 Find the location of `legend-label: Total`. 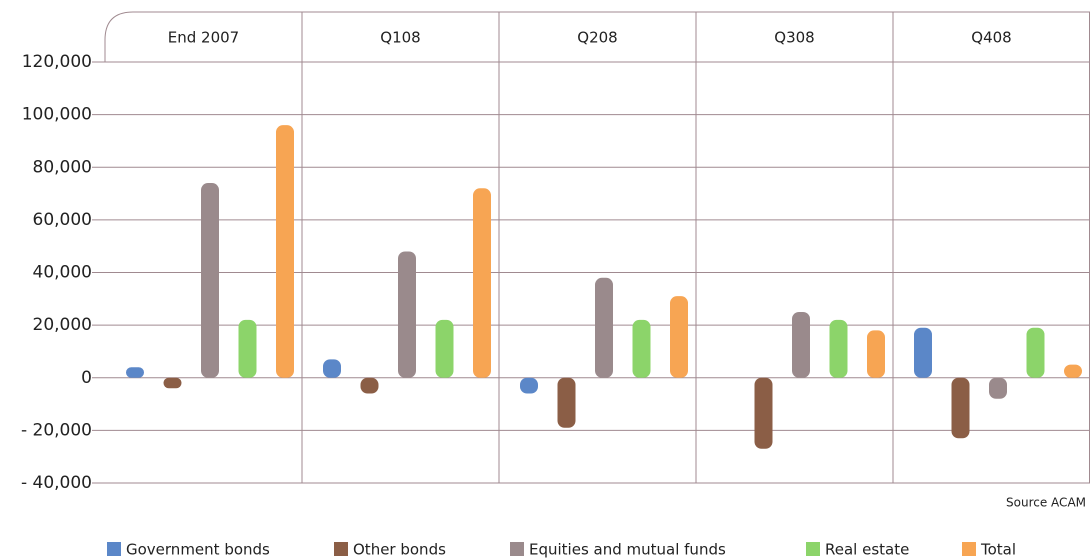

legend-label: Total is located at coordinates (998, 550).